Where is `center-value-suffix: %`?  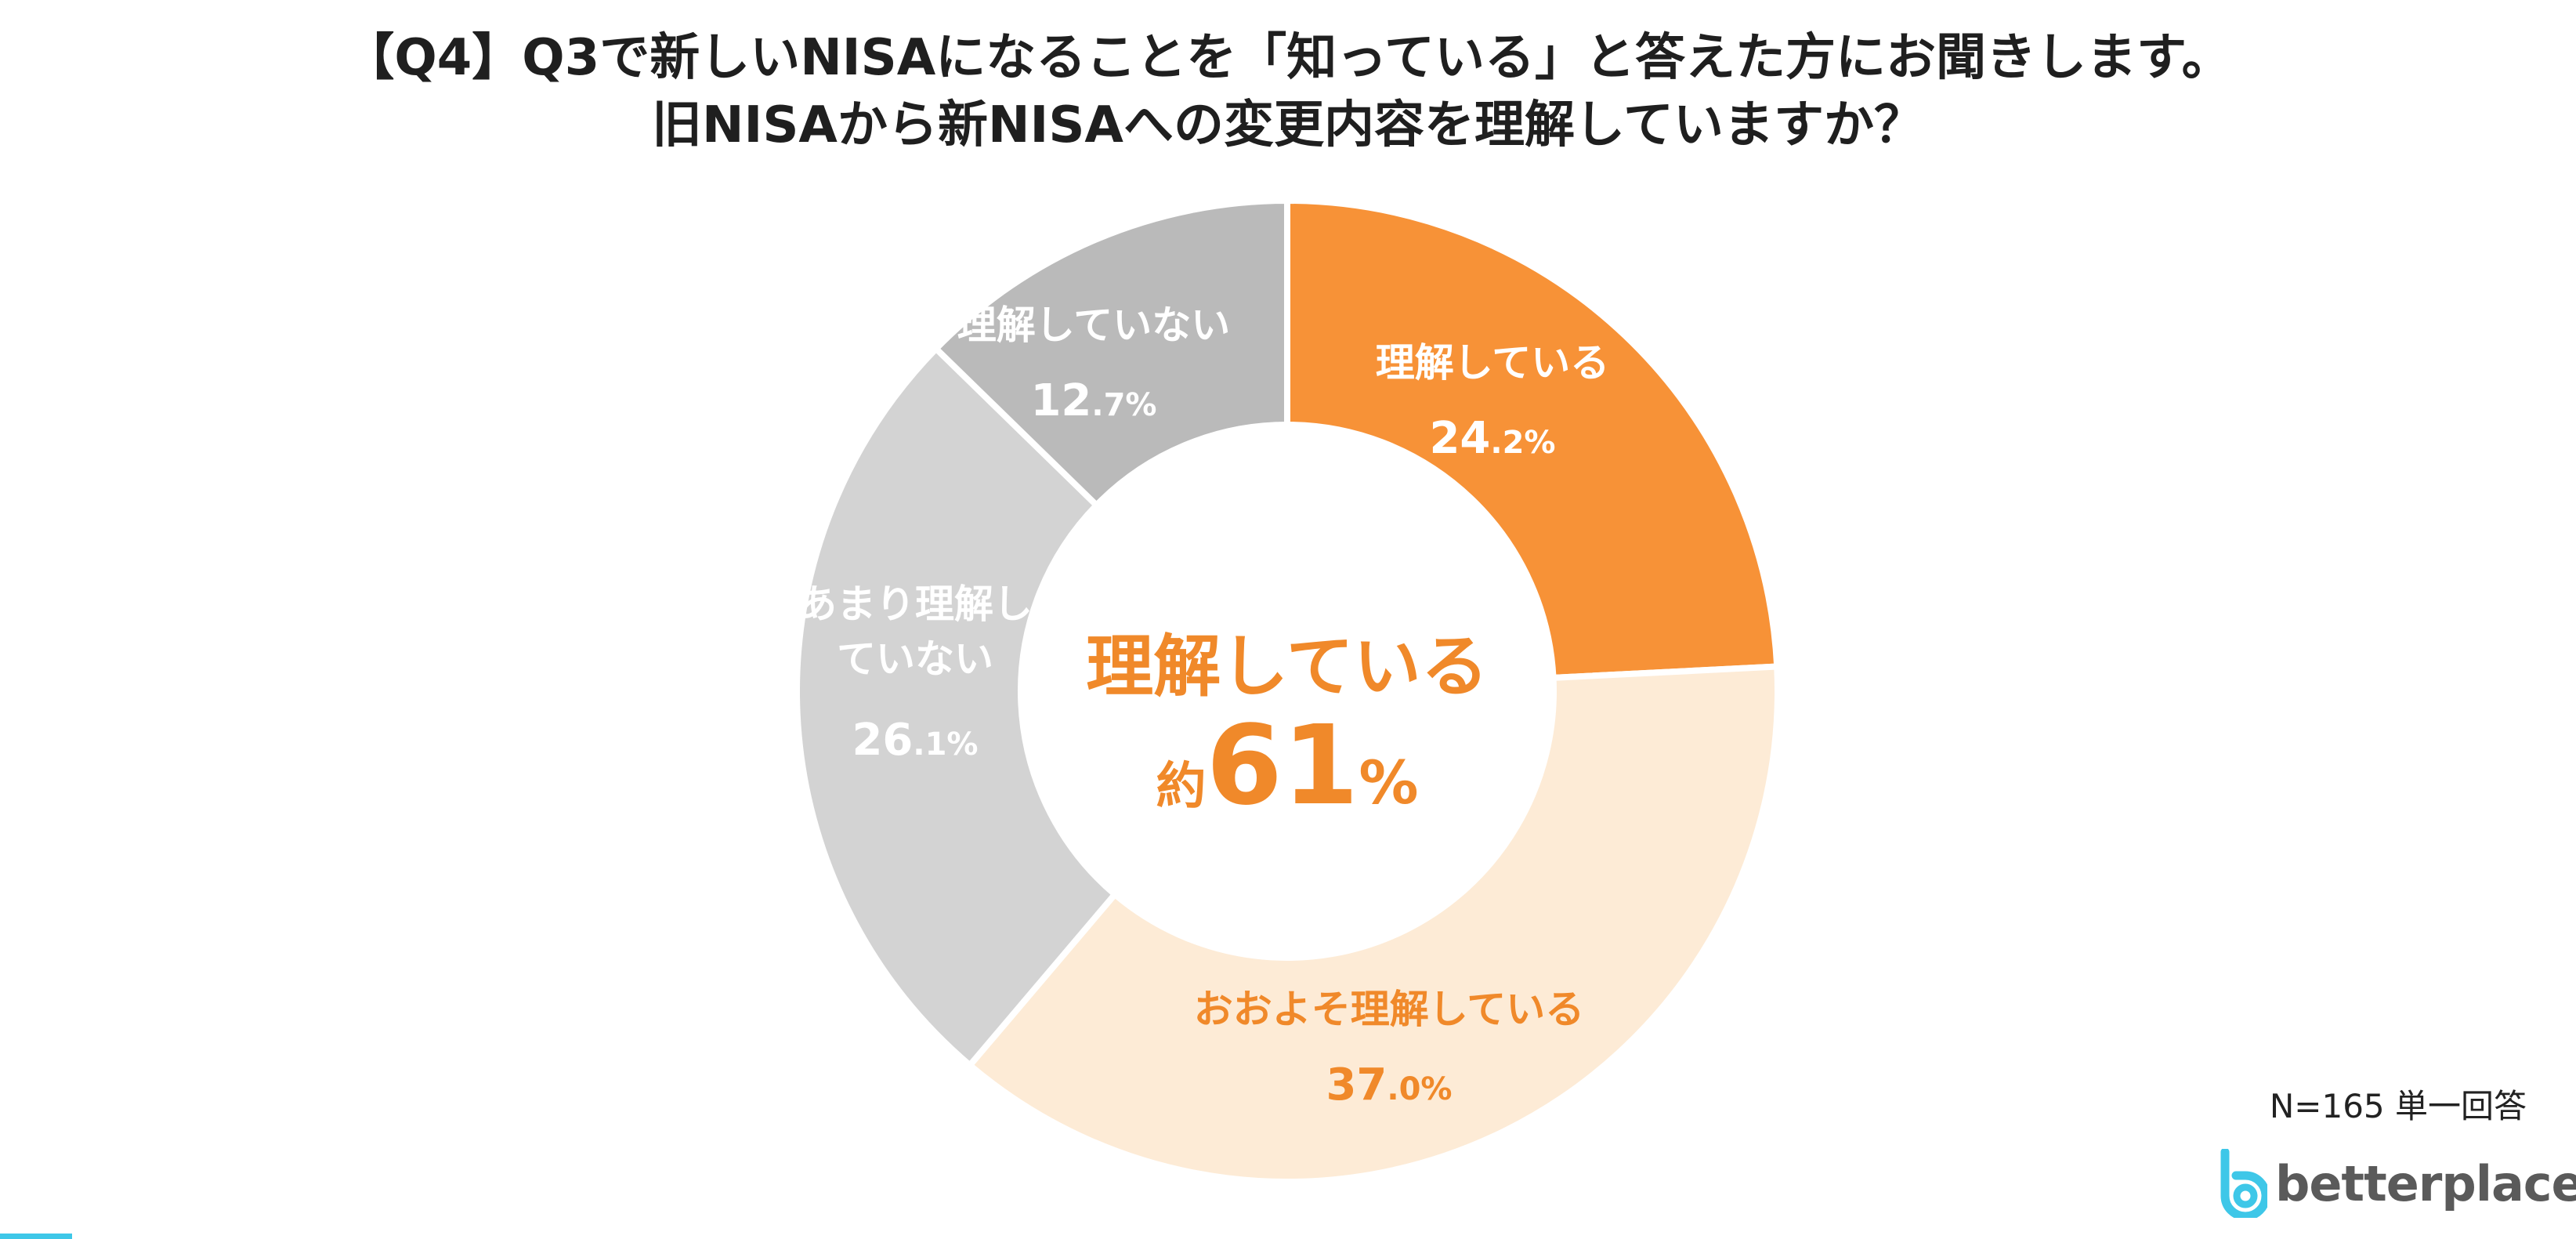 center-value-suffix: % is located at coordinates (1388, 782).